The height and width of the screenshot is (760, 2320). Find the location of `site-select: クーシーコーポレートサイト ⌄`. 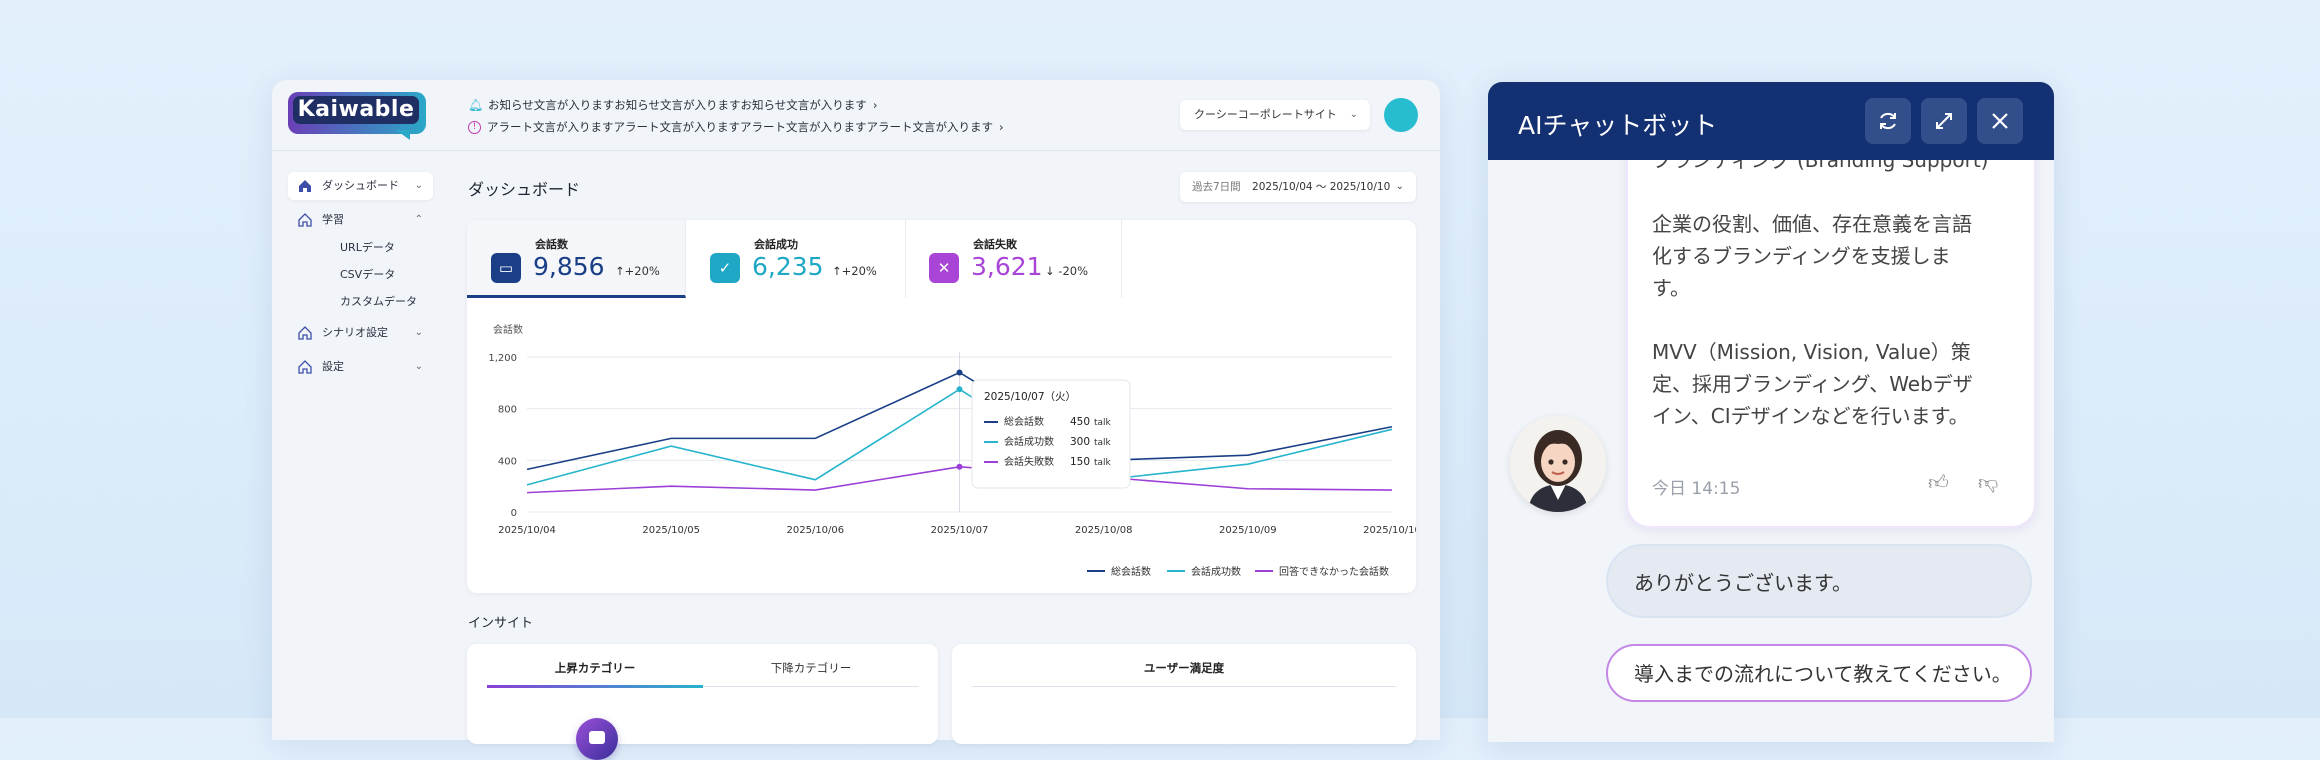

site-select: クーシーコーポレートサイト ⌄ is located at coordinates (1275, 115).